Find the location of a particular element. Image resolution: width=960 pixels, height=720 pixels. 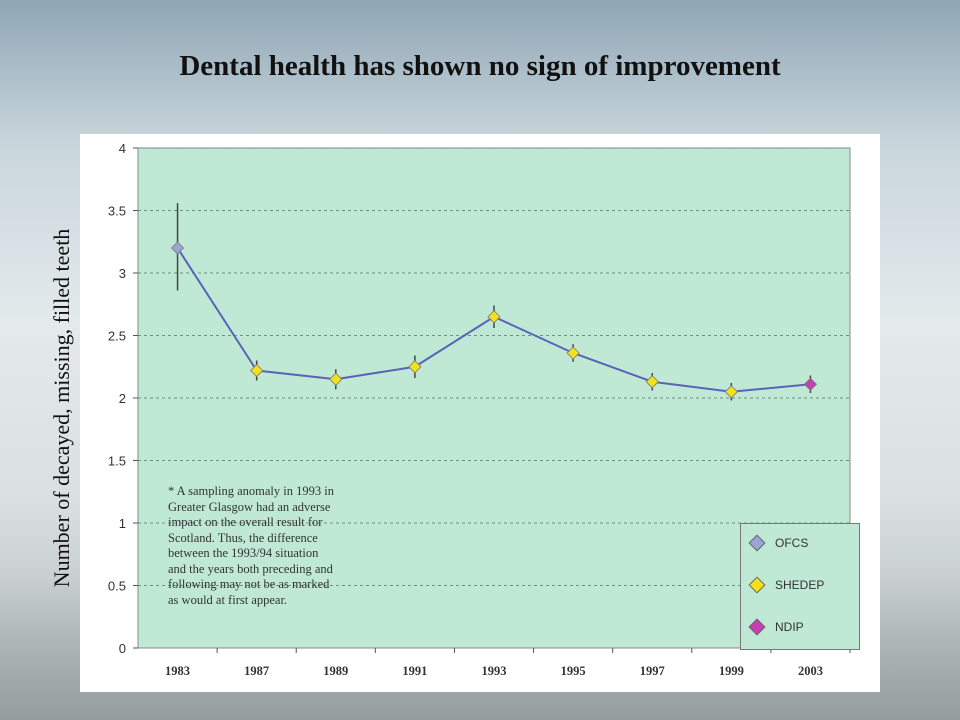

legend-item-ndip: NDIP is located at coordinates (776, 627).